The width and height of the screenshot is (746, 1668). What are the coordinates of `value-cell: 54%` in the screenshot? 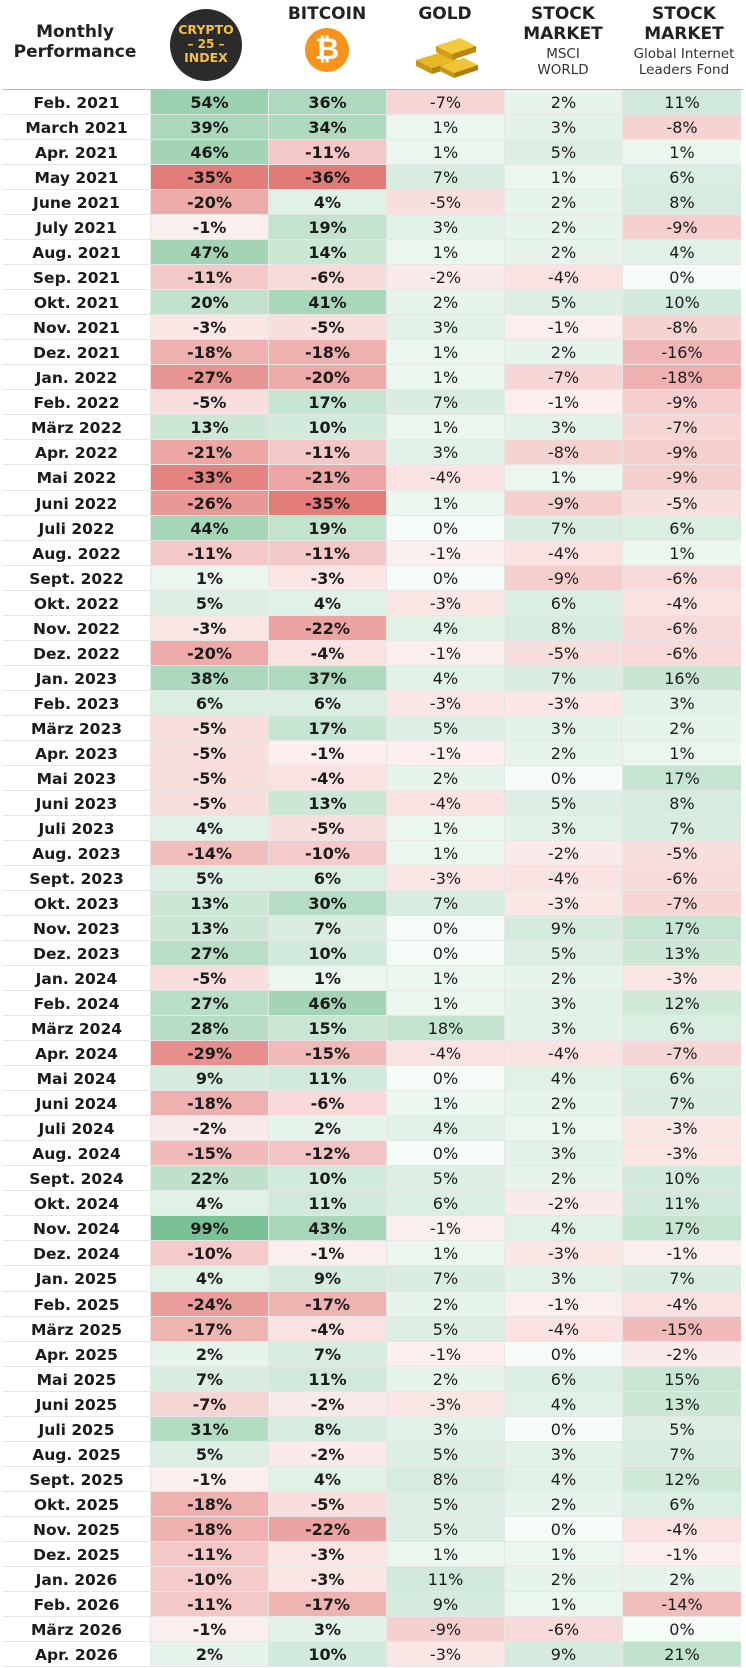 It's located at (210, 103).